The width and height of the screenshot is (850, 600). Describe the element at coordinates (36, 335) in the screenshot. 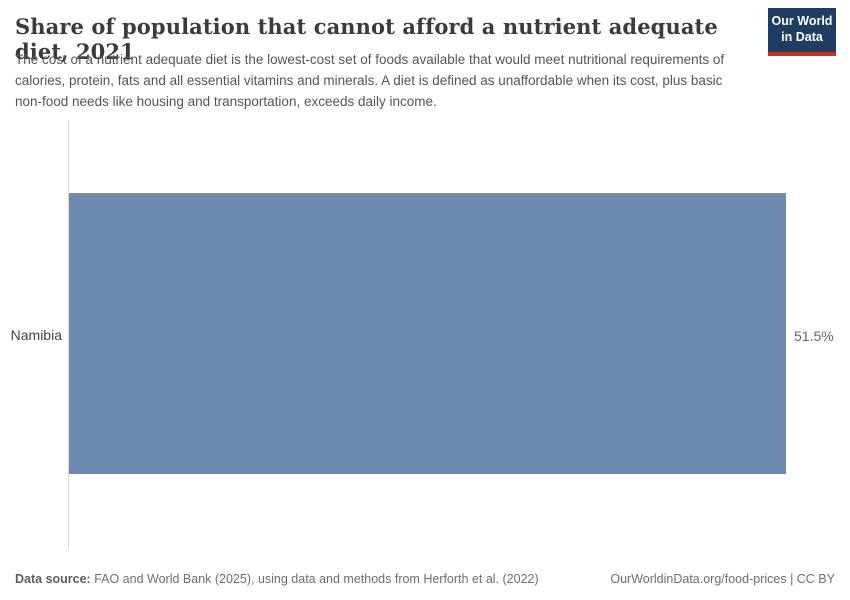

I see `category-label-namibia: Namibia` at that location.